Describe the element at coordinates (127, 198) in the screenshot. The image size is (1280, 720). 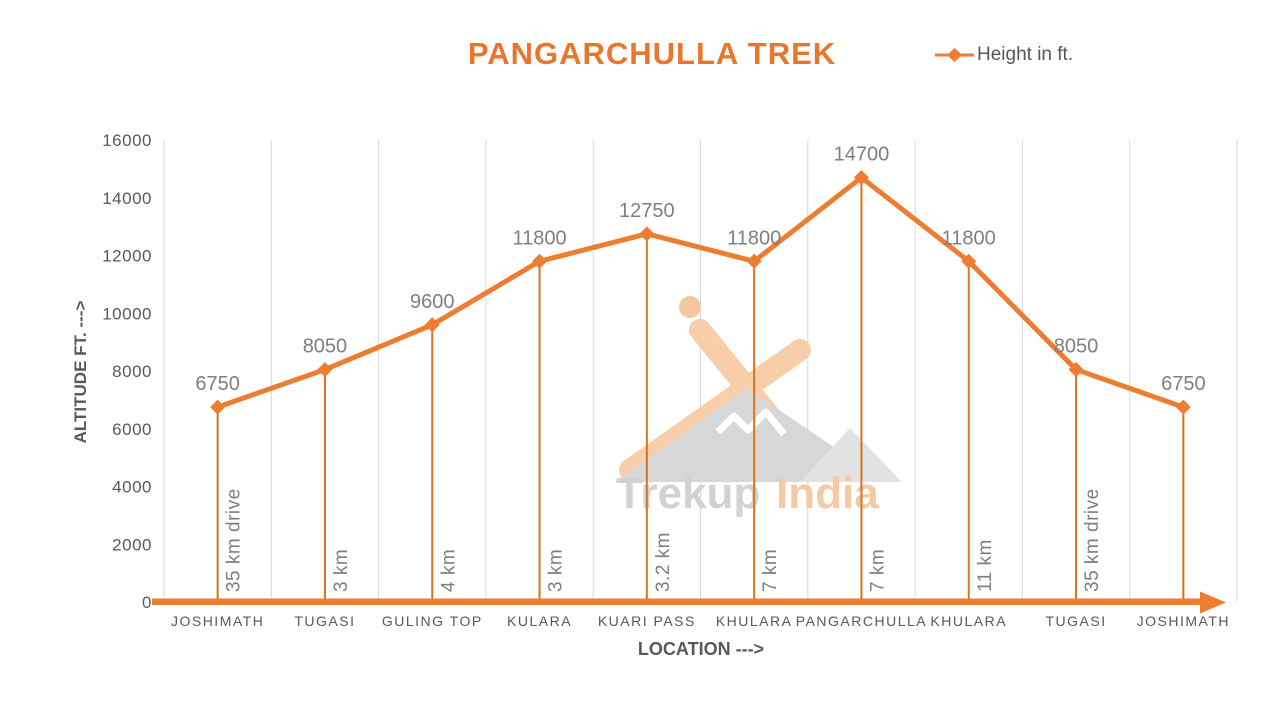
I see `y-tick-label: 14000` at that location.